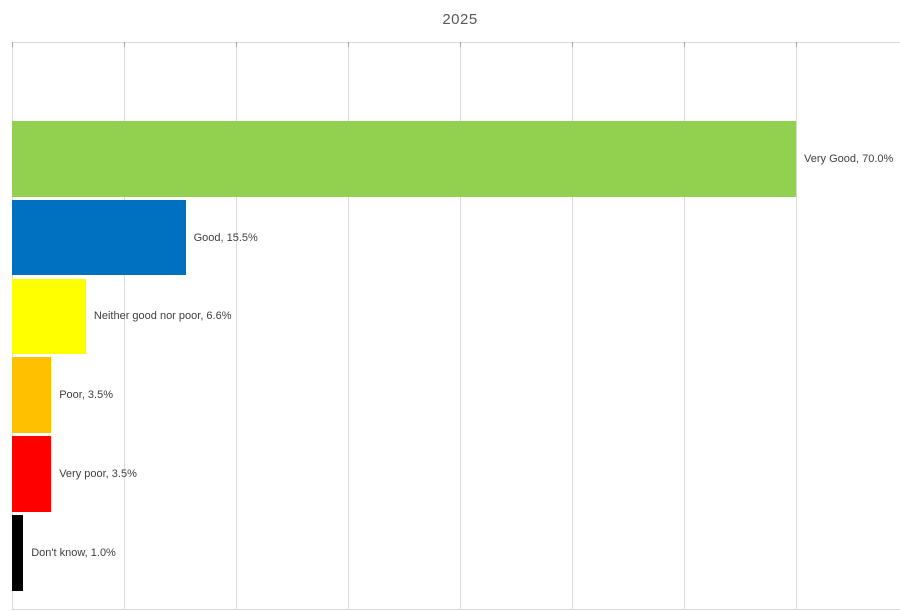 The image size is (900, 611). Describe the element at coordinates (32, 395) in the screenshot. I see `bar-poor` at that location.